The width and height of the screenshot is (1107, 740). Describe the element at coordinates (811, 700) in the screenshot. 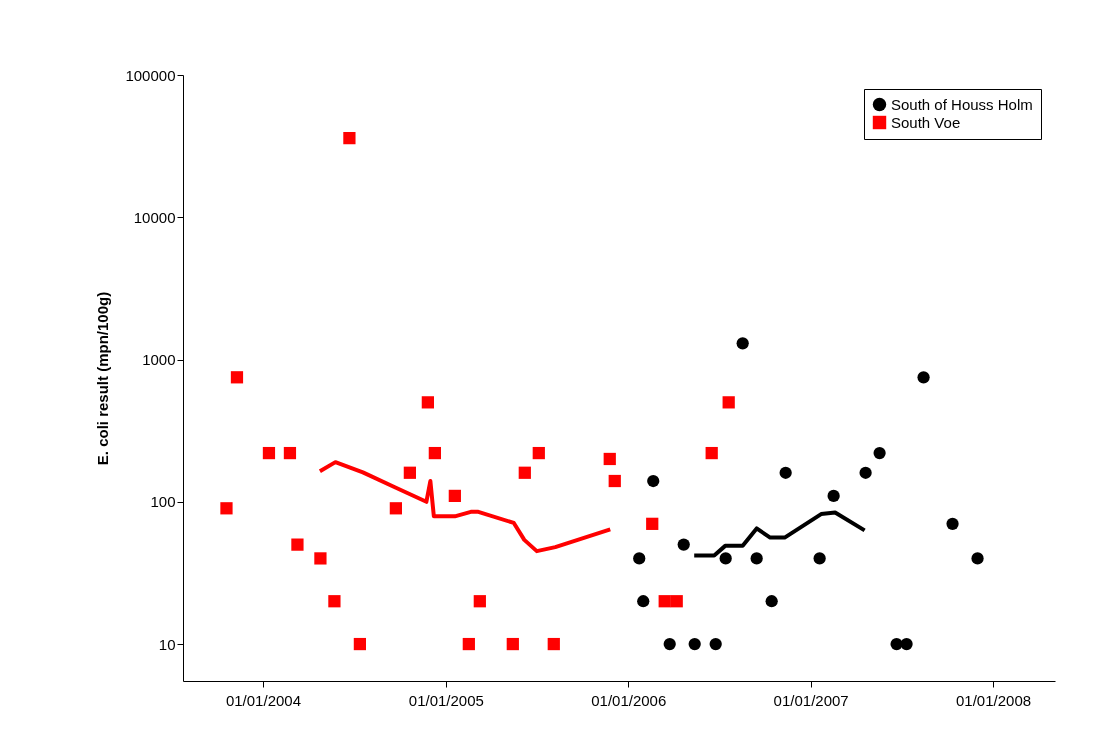

I see `x-tick-label: 01/01/2007` at that location.